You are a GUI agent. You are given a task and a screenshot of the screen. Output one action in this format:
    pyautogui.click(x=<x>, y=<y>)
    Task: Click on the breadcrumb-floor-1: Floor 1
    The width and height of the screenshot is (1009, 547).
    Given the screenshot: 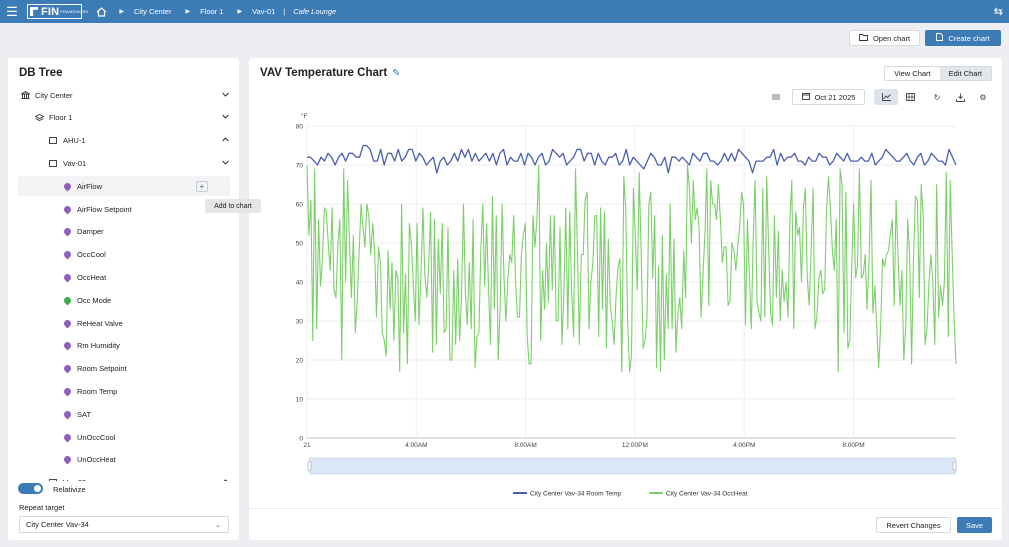 What is the action you would take?
    pyautogui.click(x=212, y=11)
    